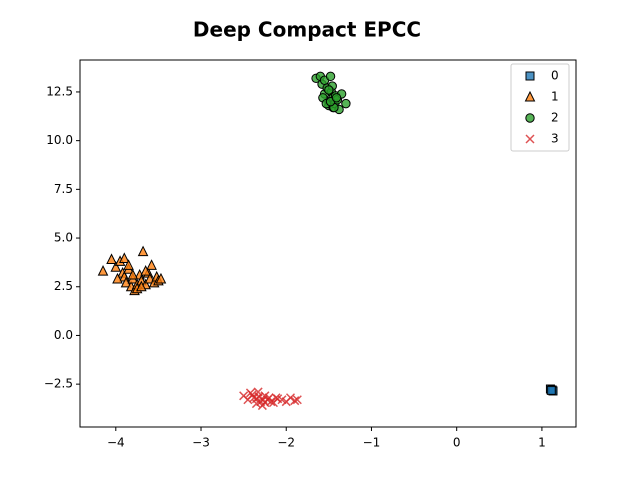 The height and width of the screenshot is (480, 640). What do you see at coordinates (555, 76) in the screenshot?
I see `legend-label: 0` at bounding box center [555, 76].